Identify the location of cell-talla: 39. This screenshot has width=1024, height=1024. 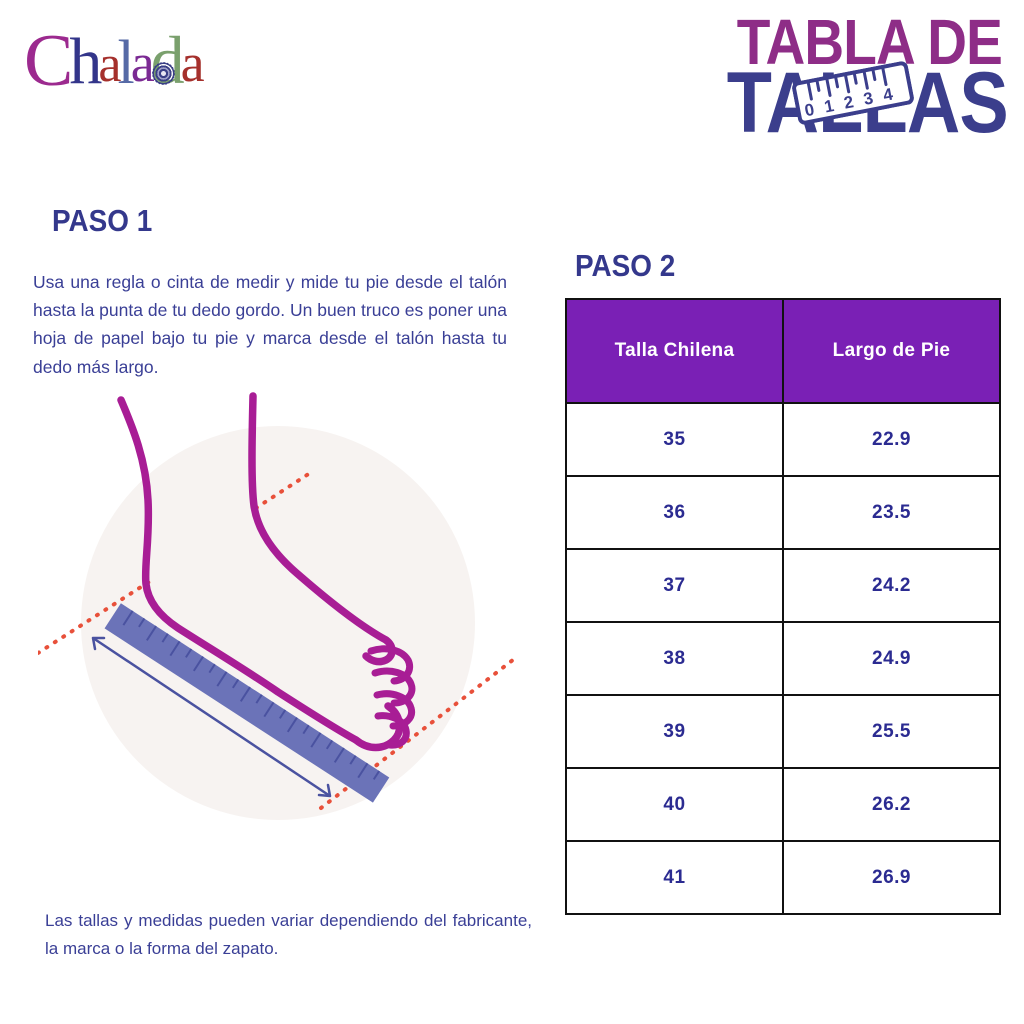
(674, 731).